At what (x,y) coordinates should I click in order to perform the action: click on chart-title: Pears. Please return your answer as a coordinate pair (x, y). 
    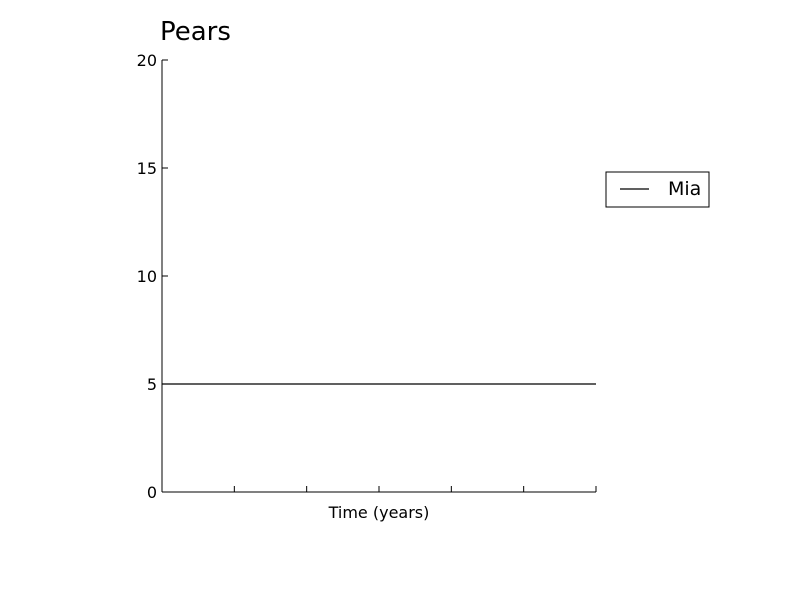
    Looking at the image, I should click on (195, 32).